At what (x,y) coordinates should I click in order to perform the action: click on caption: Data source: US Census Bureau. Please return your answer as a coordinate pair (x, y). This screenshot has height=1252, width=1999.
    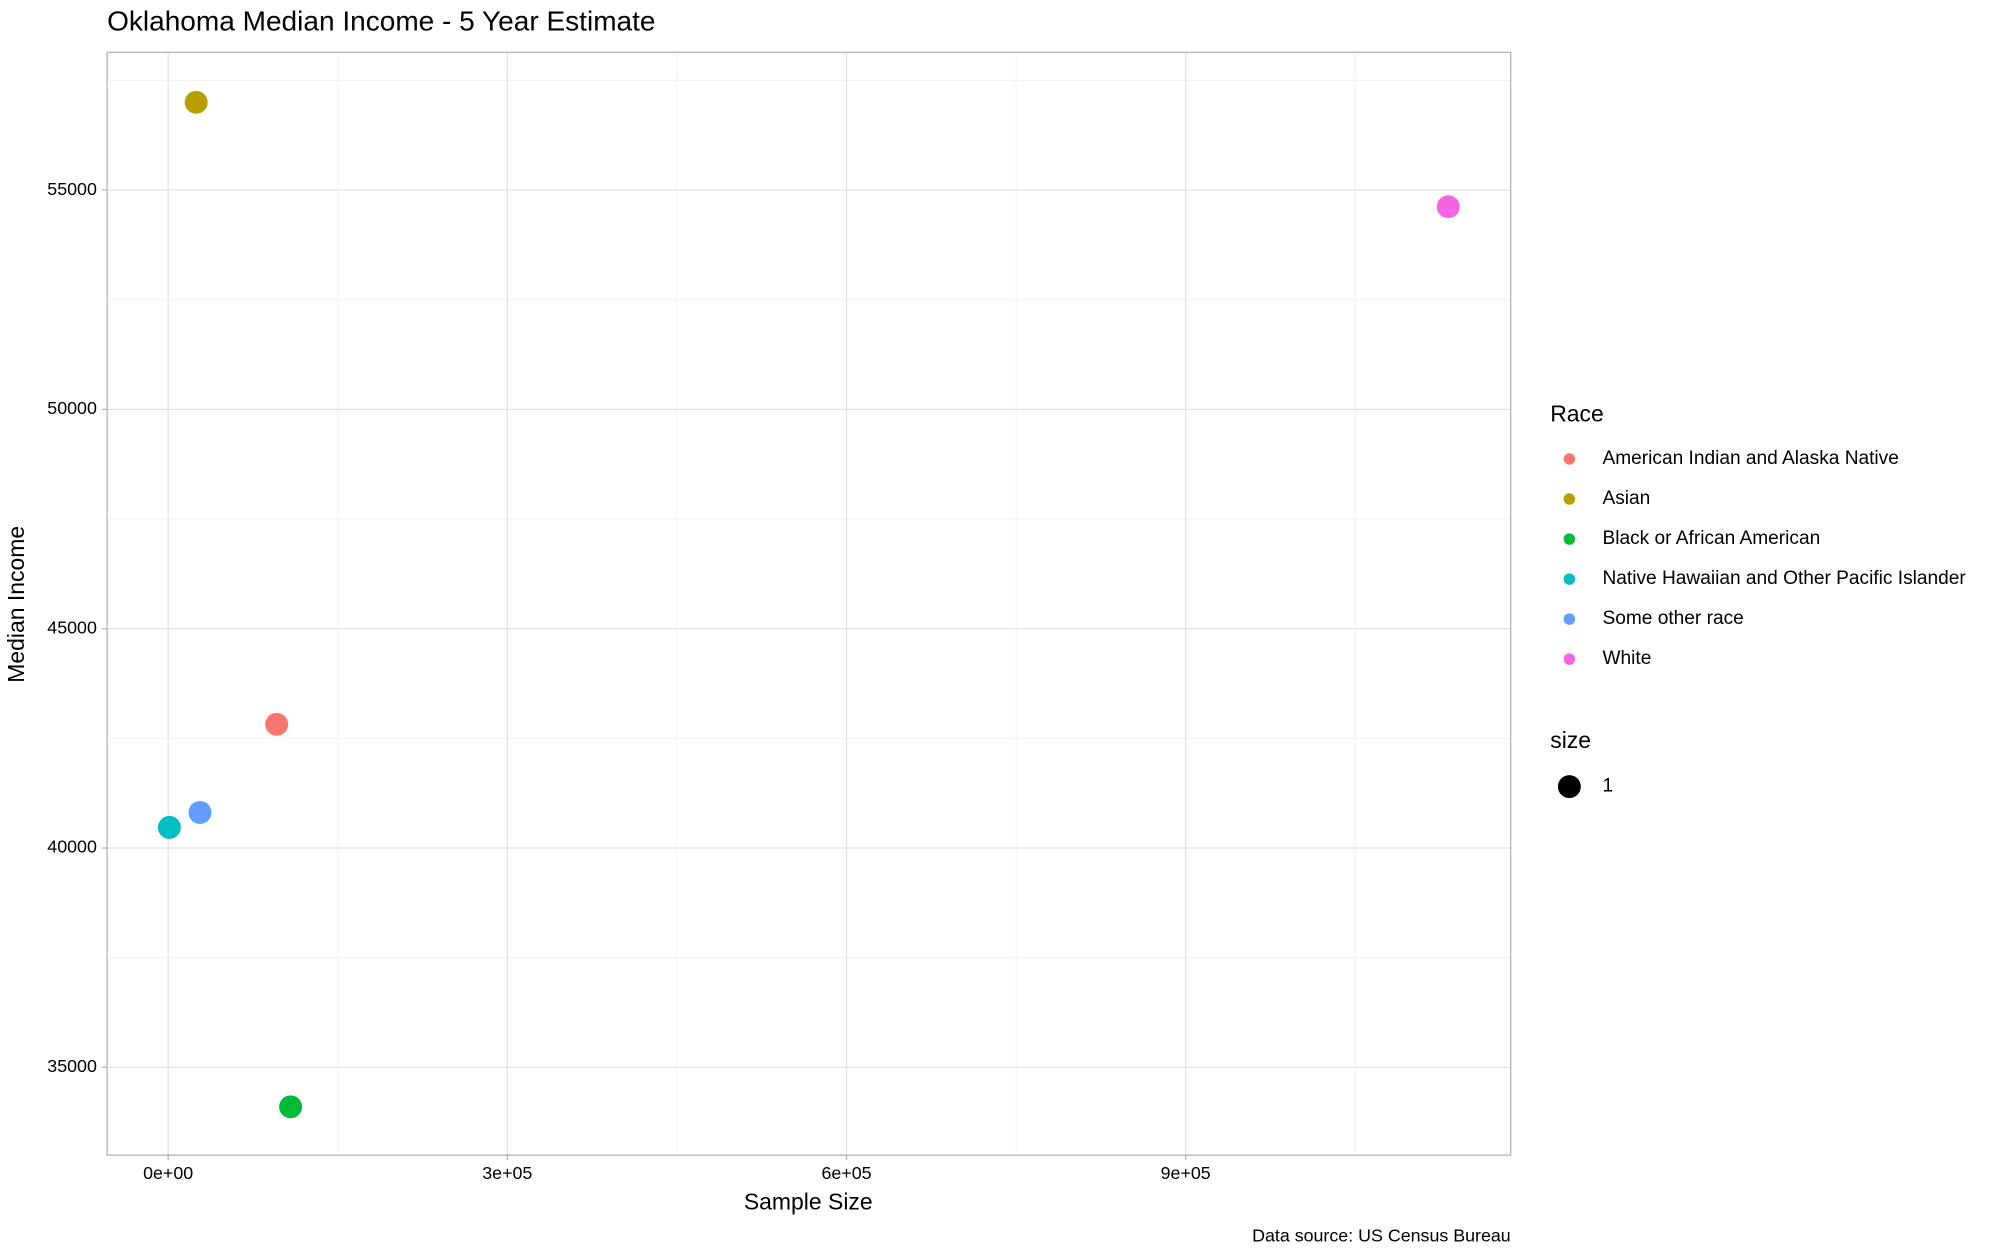
    Looking at the image, I should click on (1381, 1235).